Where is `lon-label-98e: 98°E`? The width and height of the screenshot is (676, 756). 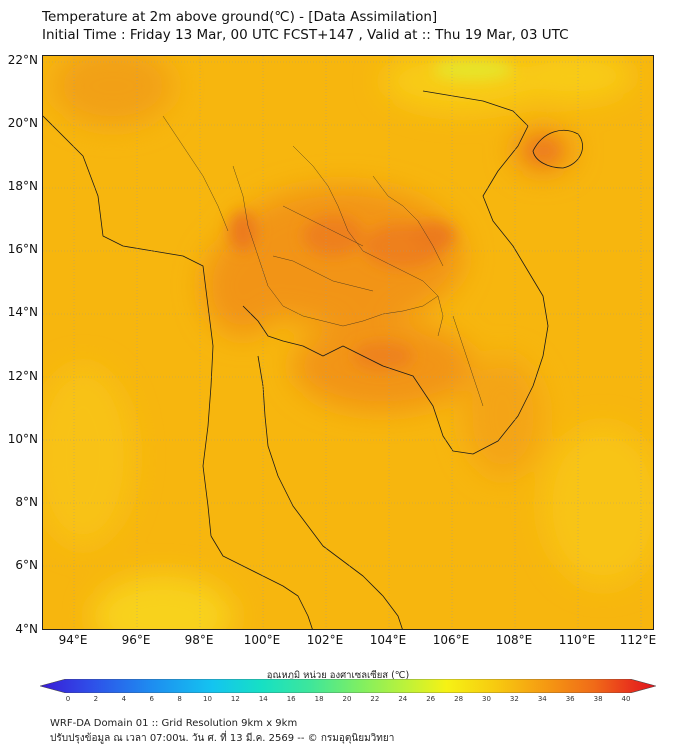 lon-label-98e: 98°E is located at coordinates (199, 640).